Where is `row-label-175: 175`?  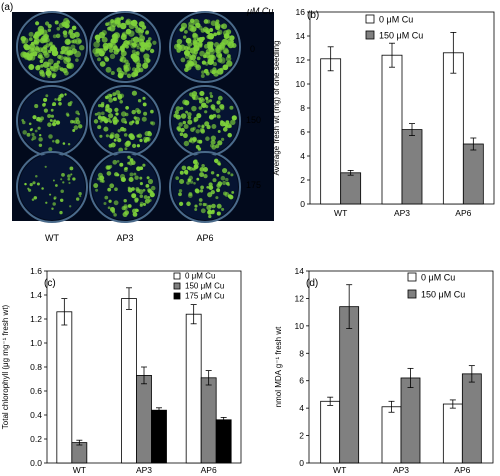
row-label-175: 175 is located at coordinates (253, 185).